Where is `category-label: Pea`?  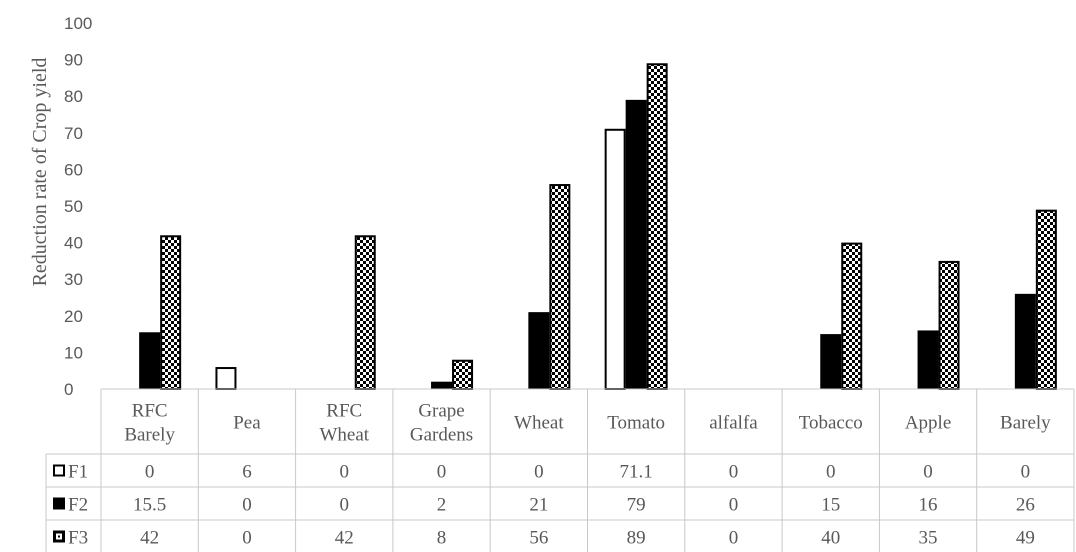
category-label: Pea is located at coordinates (247, 423).